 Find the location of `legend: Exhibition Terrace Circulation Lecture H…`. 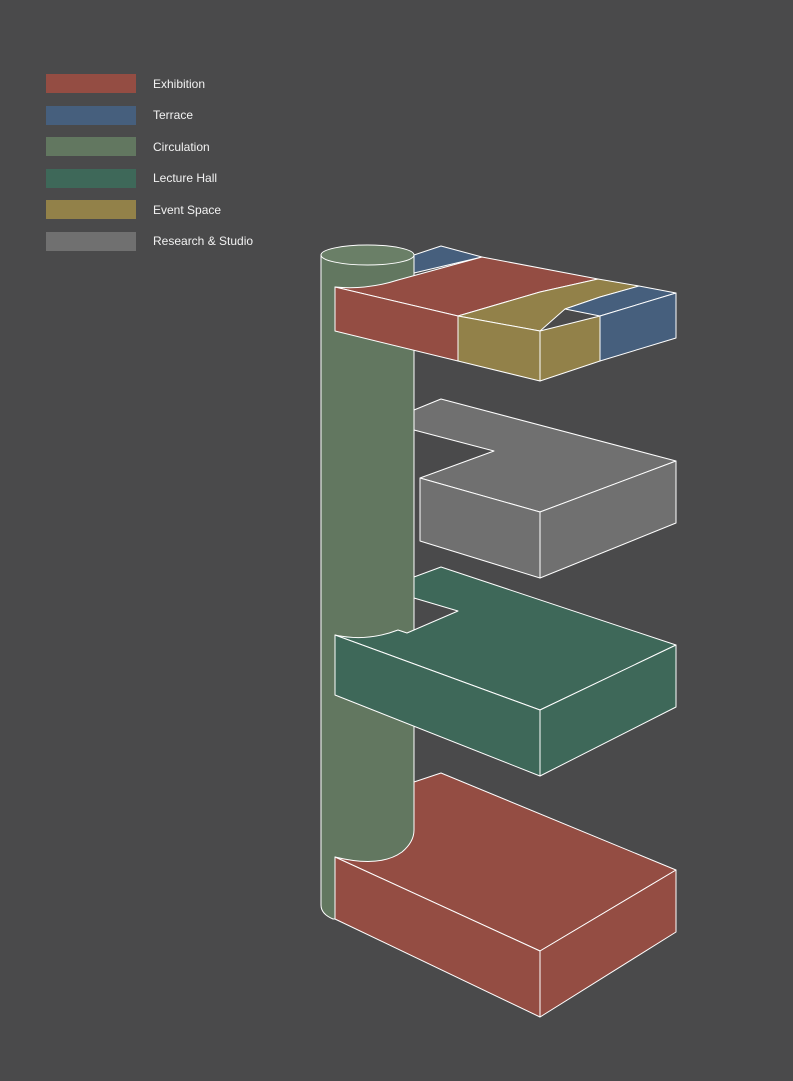

legend: Exhibition Terrace Circulation Lecture H… is located at coordinates (149, 169).